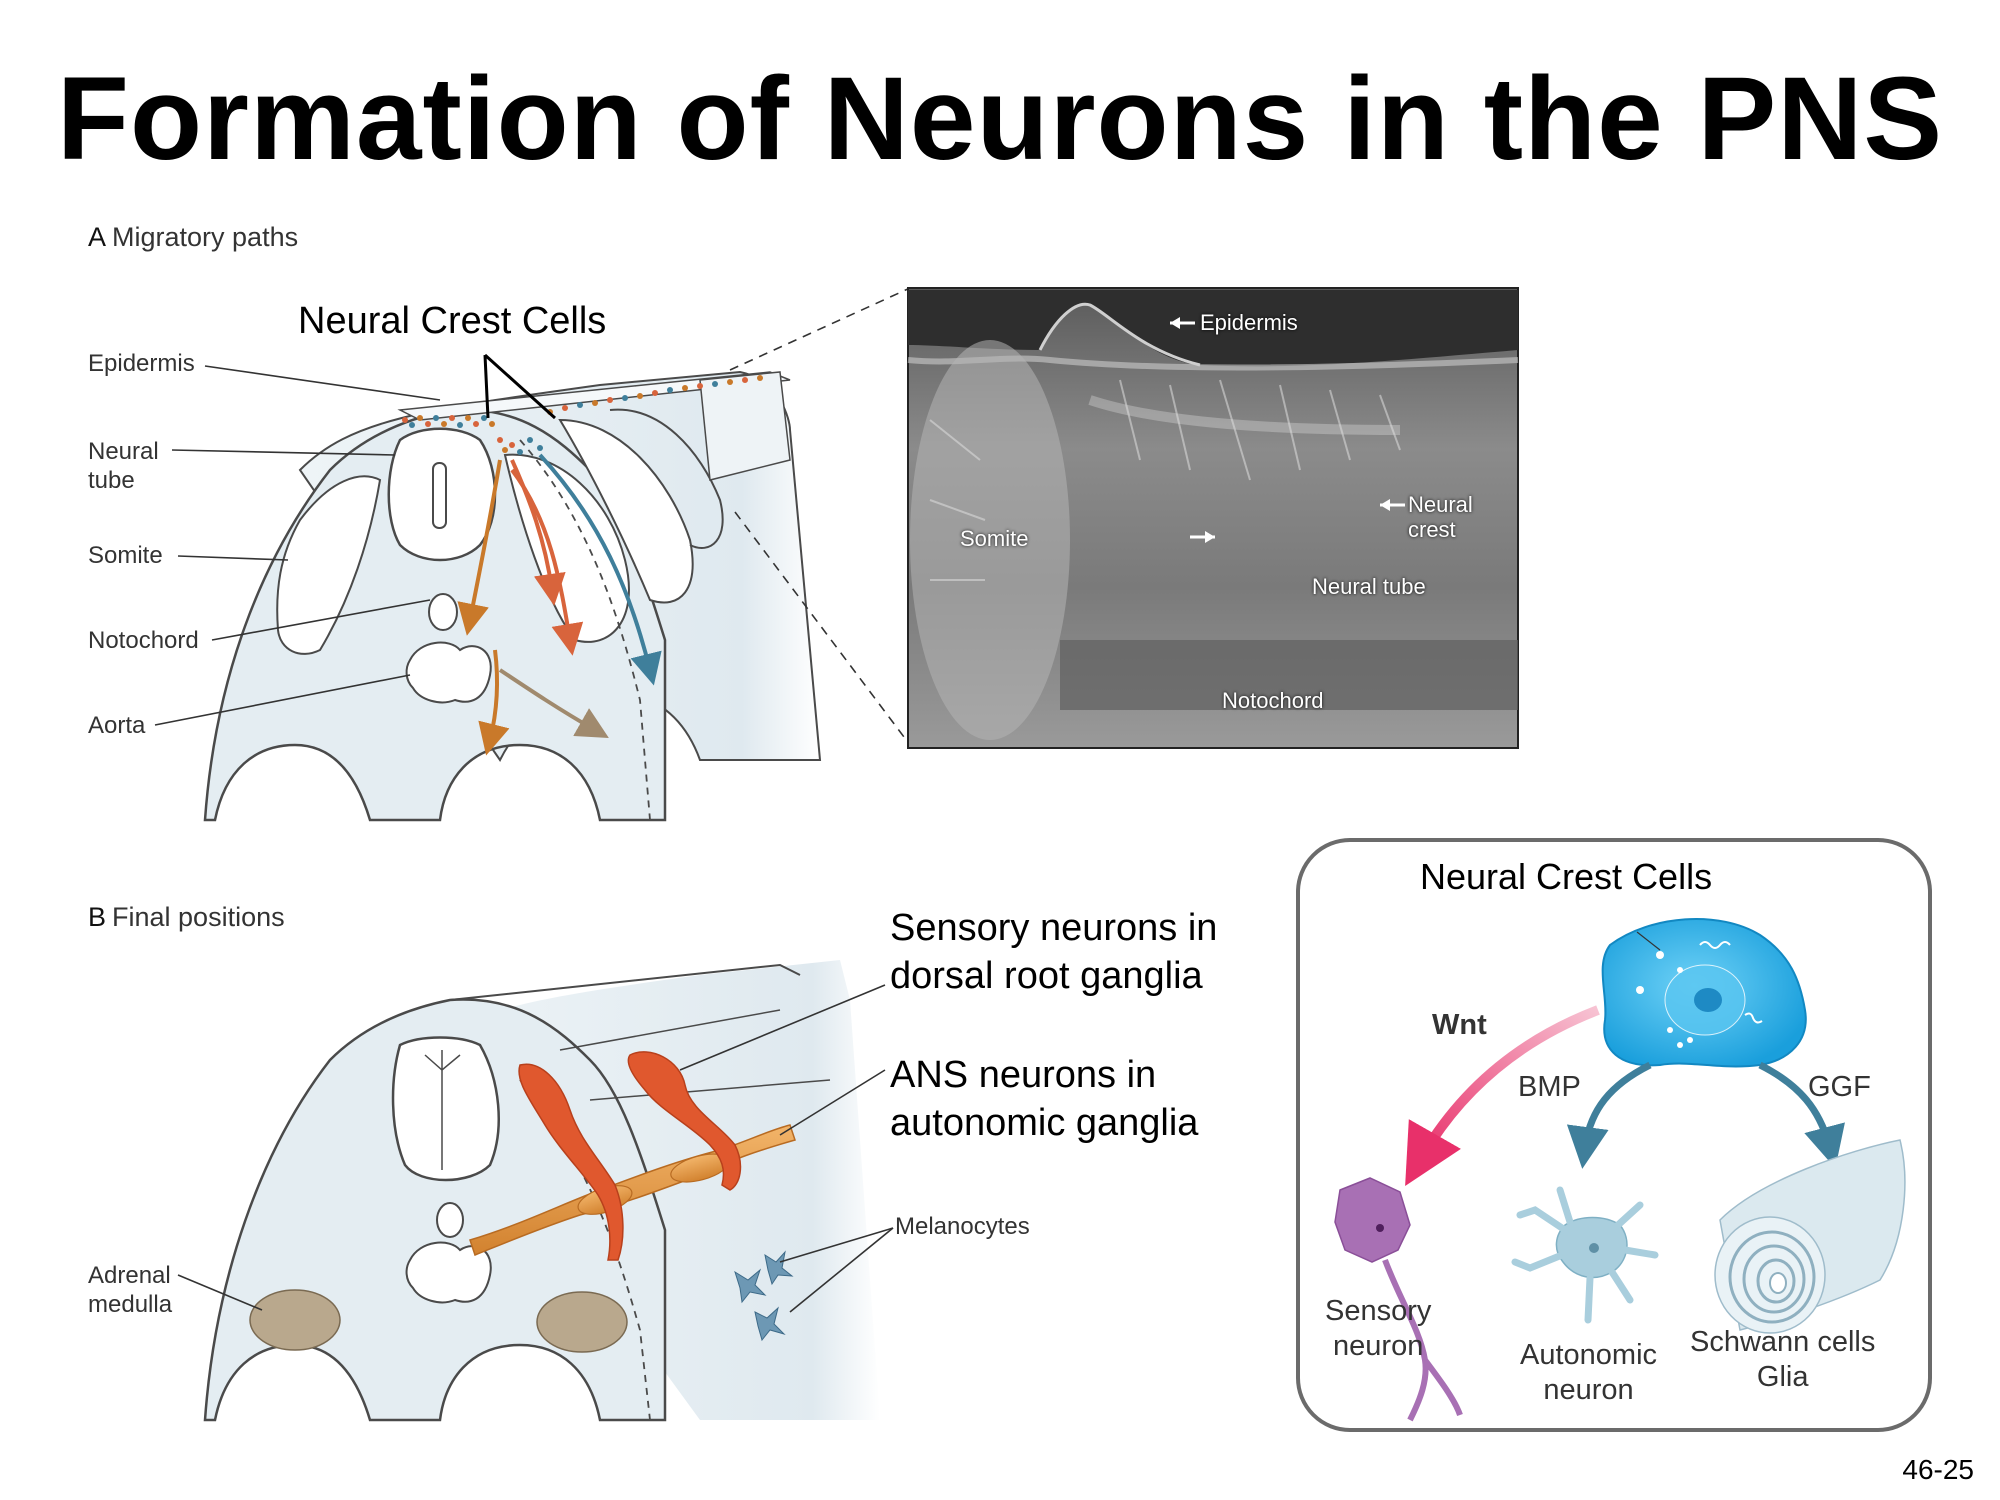  Describe the element at coordinates (1273, 700) in the screenshot. I see `sem-notochord-label: Notochord` at that location.